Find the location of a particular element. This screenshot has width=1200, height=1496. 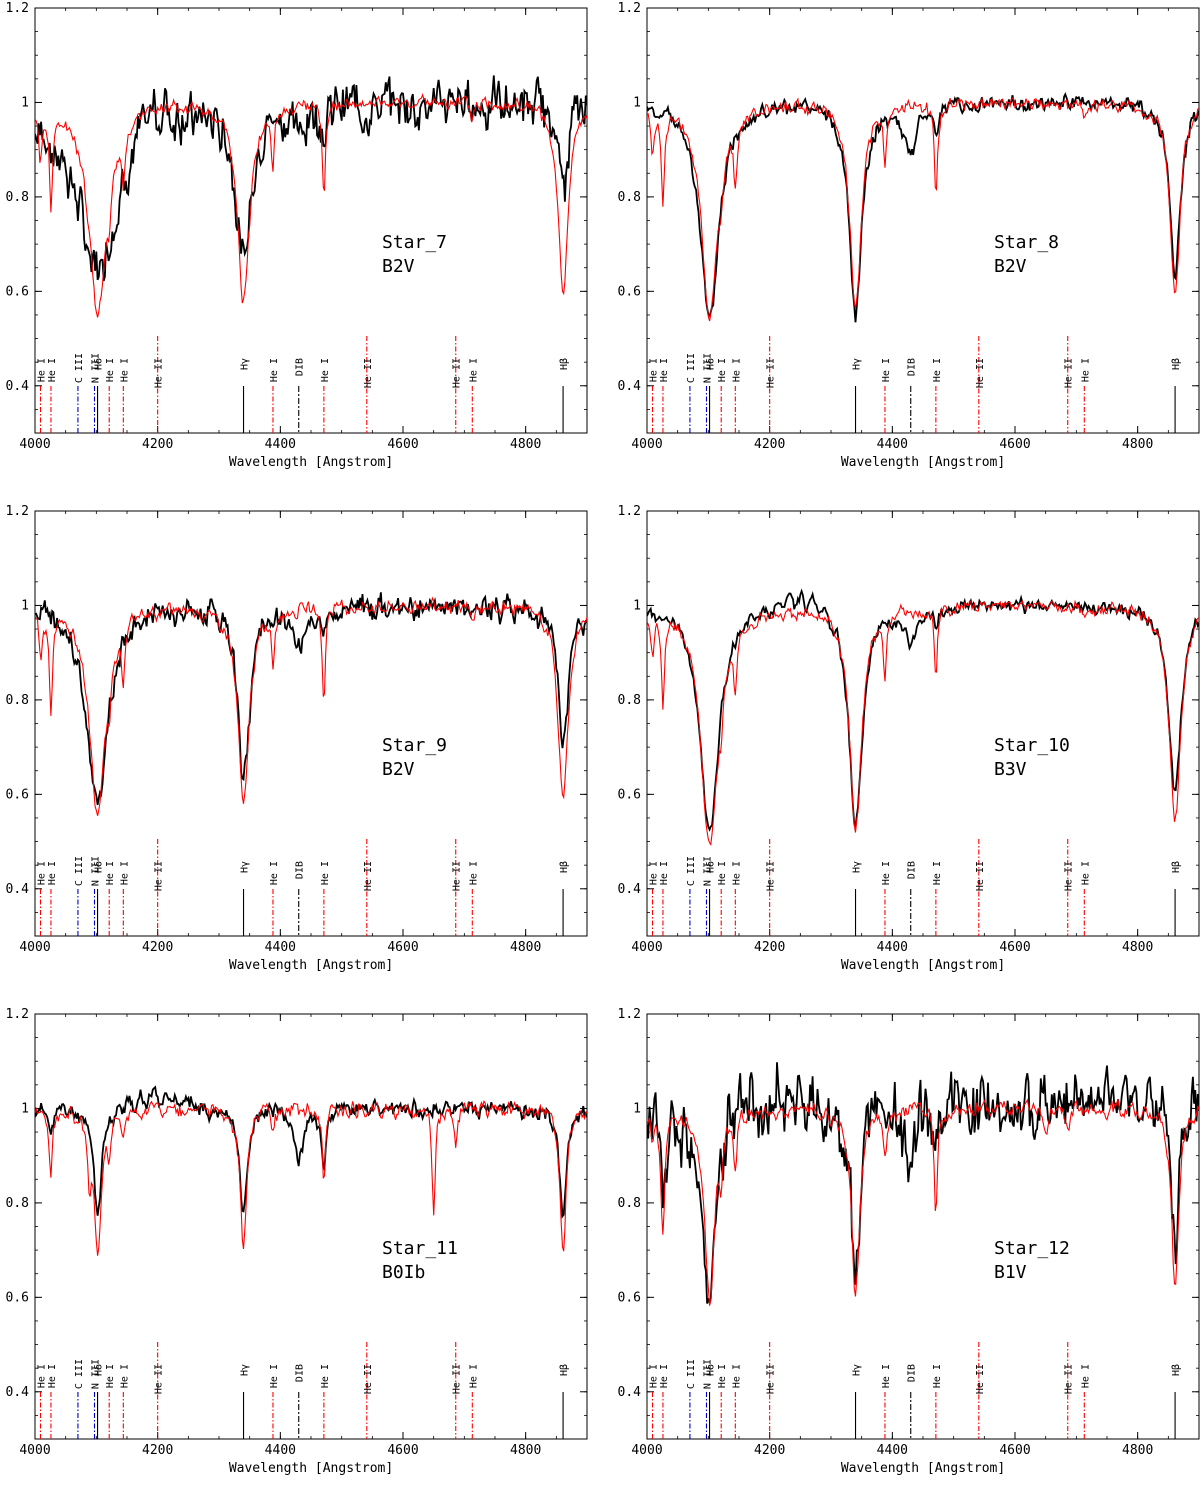

star-name-label: Star_9 is located at coordinates (414, 745).